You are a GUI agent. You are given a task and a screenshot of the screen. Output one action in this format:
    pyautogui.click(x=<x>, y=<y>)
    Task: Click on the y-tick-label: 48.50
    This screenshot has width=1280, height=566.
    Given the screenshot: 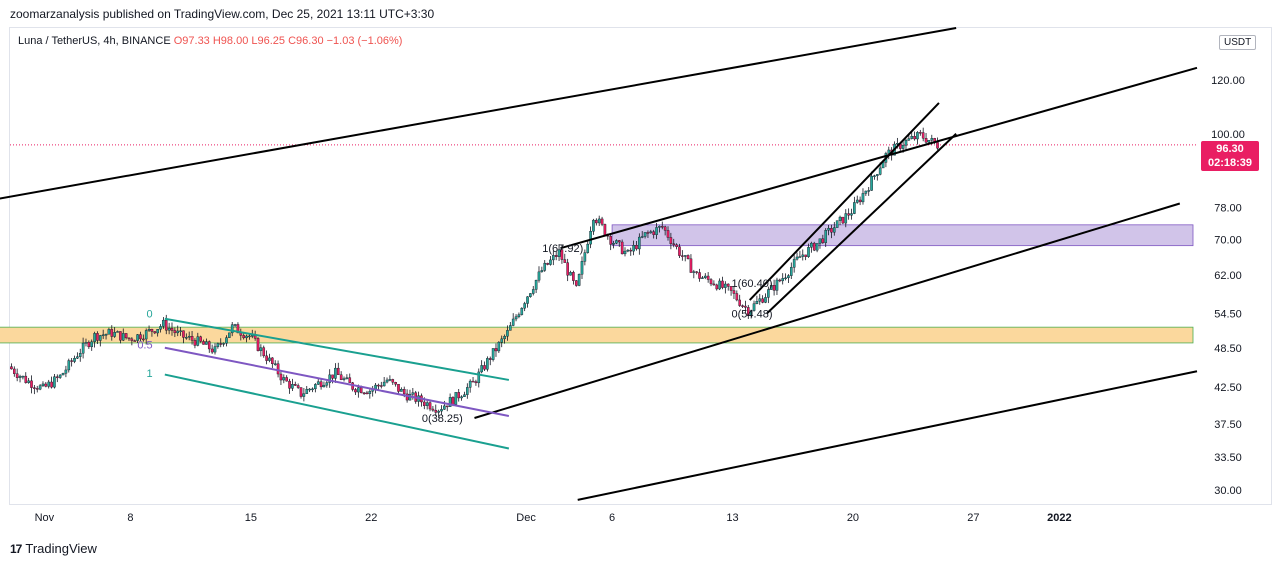 What is the action you would take?
    pyautogui.click(x=1228, y=349)
    